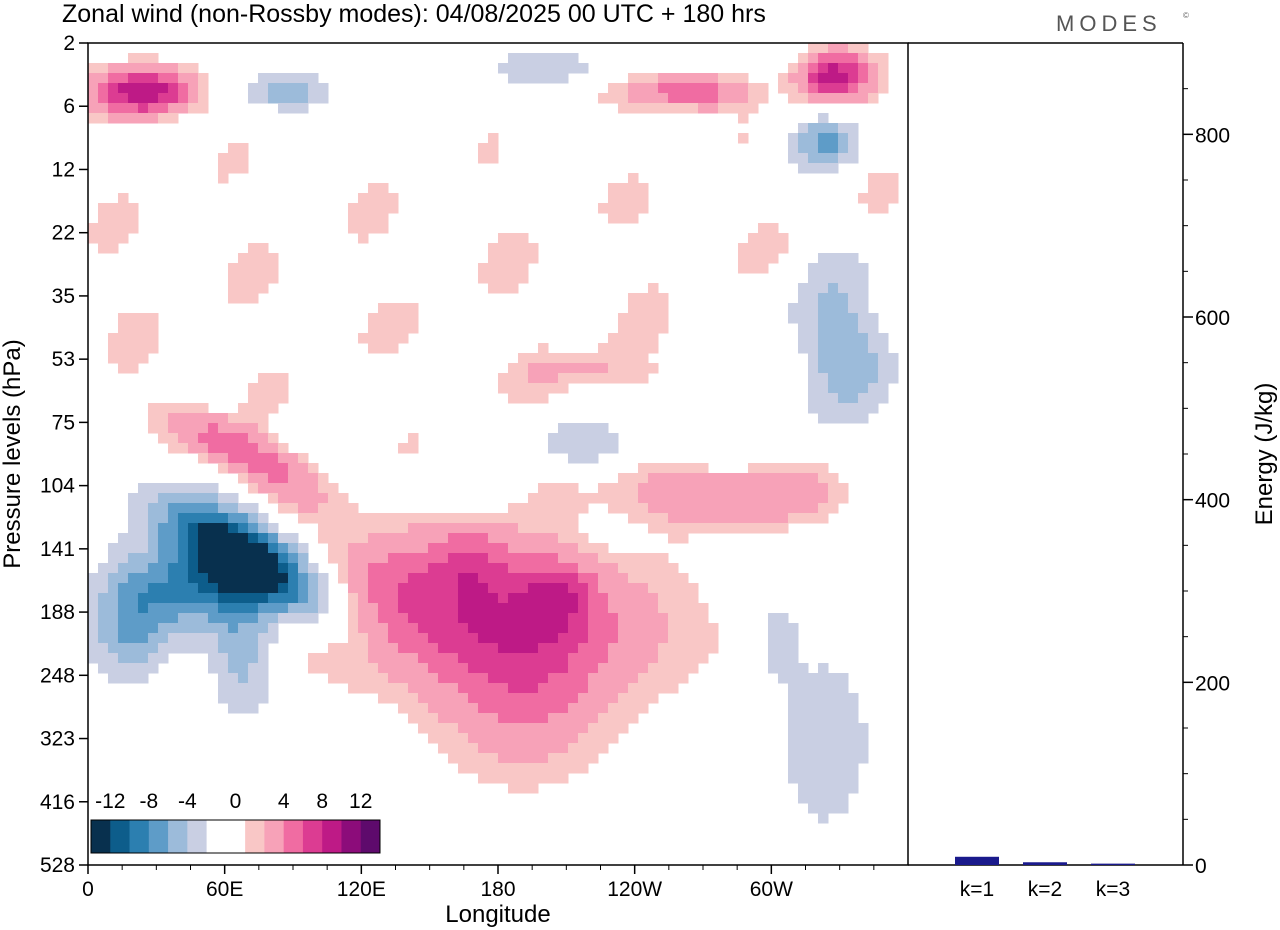 This screenshot has height=930, width=1280. I want to click on energy-bar, so click(1045, 863).